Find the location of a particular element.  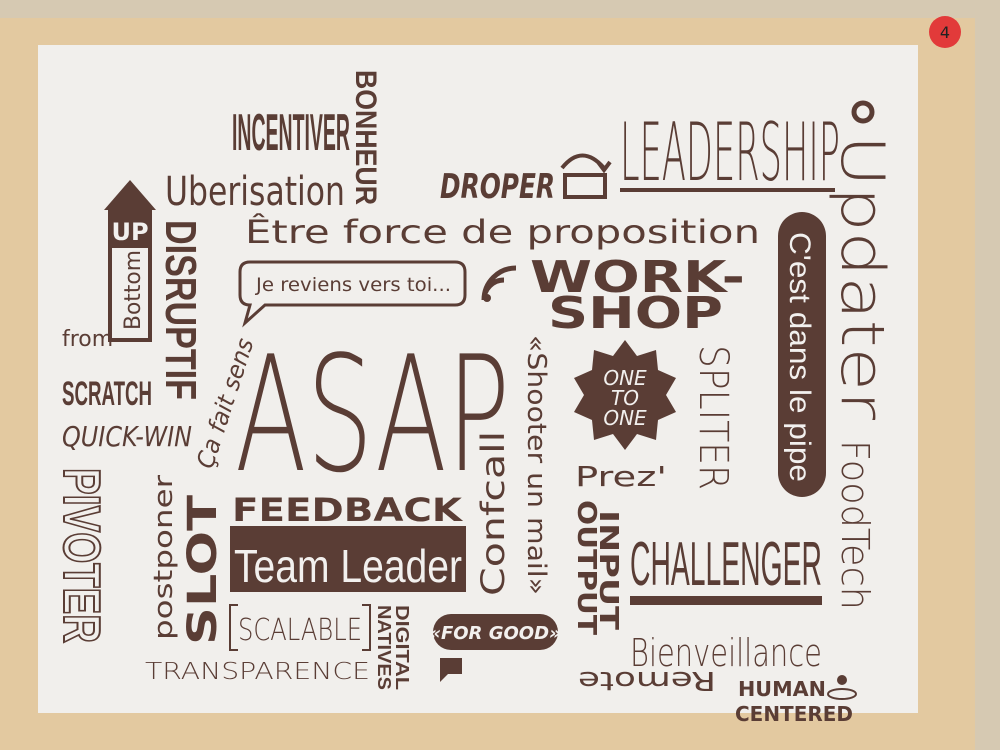

word: SPLITER is located at coordinates (713, 417).